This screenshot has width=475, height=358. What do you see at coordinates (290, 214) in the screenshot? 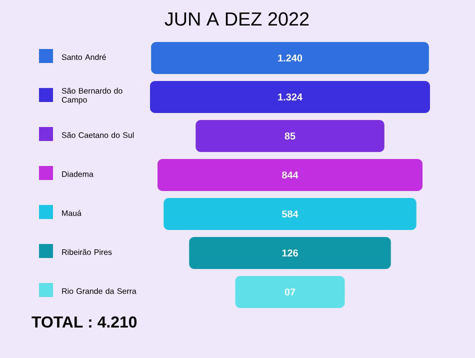
I see `data-label: 584` at bounding box center [290, 214].